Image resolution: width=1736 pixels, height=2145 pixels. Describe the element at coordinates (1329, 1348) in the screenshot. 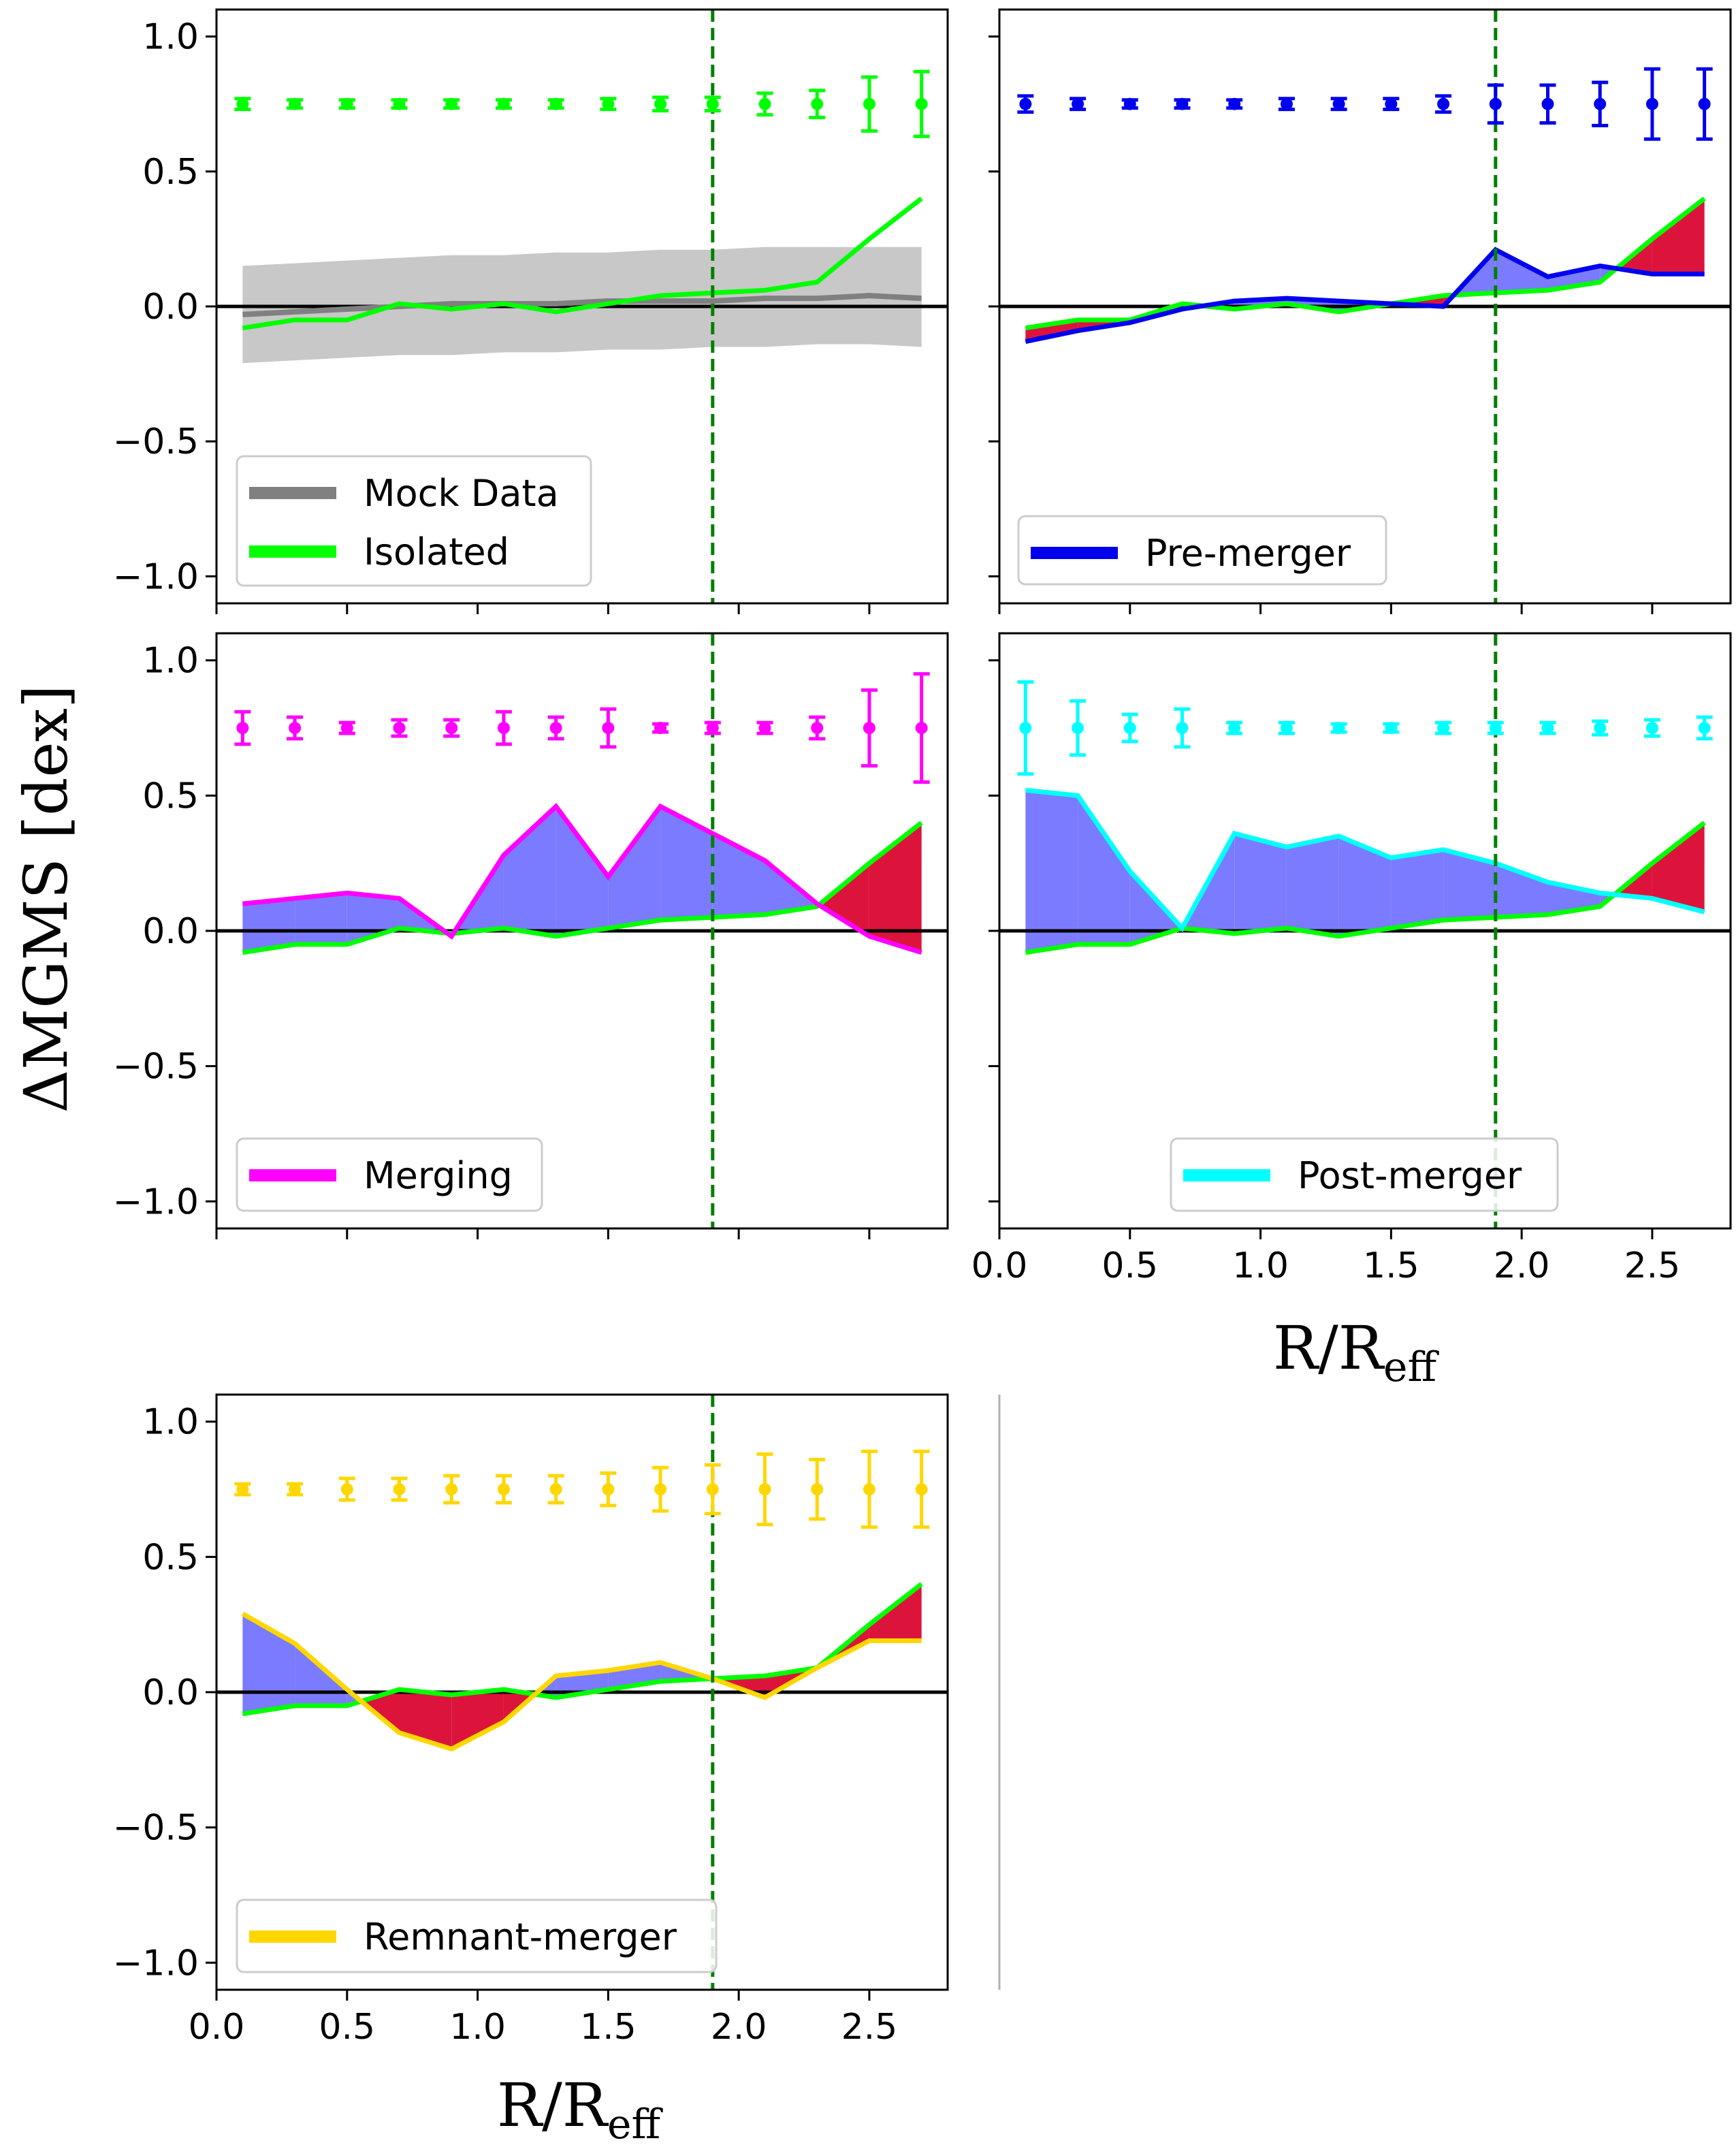

I see `x-axis-label-right-main: R/R` at that location.